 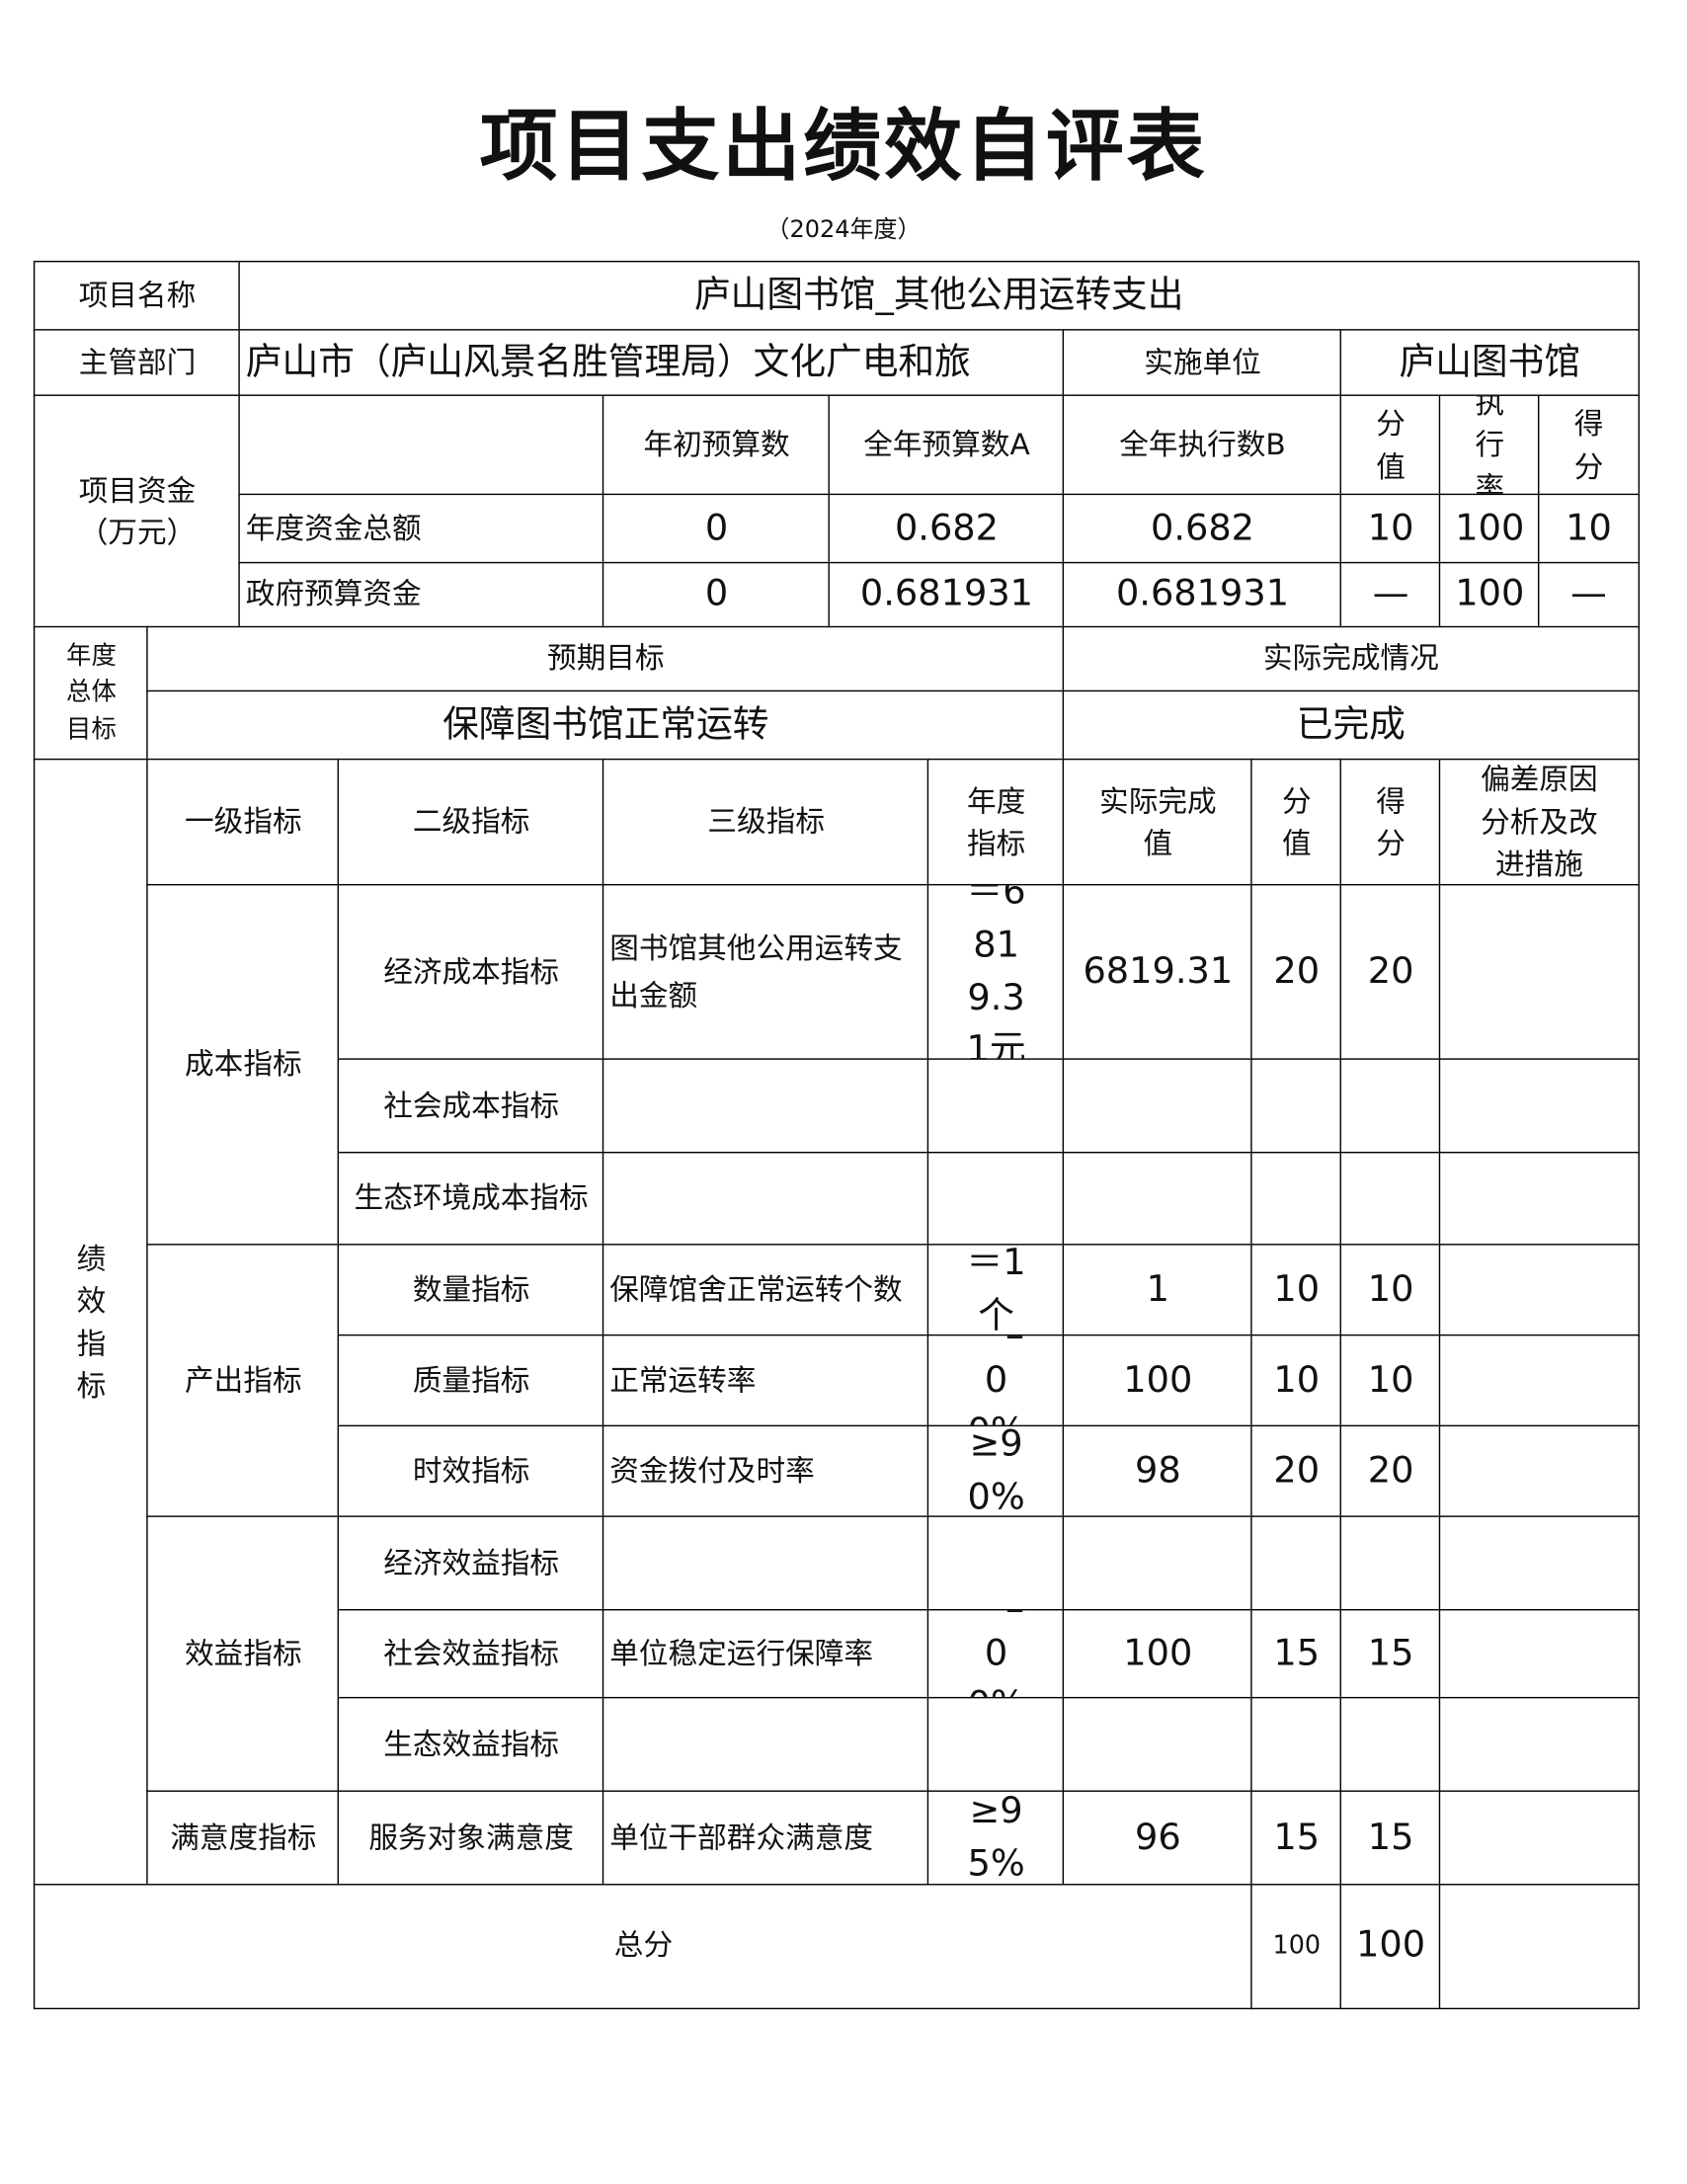 What do you see at coordinates (1390, 1290) in the screenshot?
I see `indicator-score-cell: 10` at bounding box center [1390, 1290].